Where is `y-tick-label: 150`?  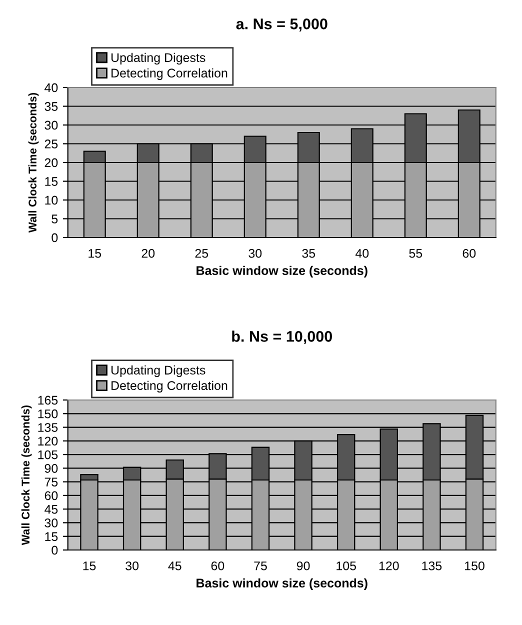
y-tick-label: 150 is located at coordinates (48, 413).